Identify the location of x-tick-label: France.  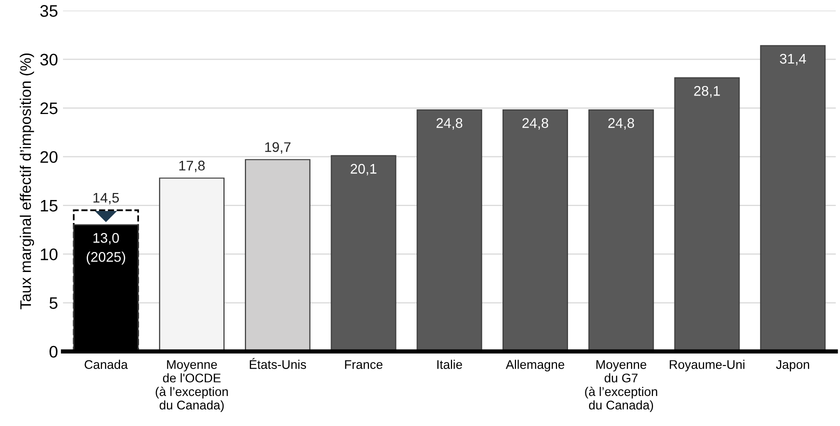
(363, 364).